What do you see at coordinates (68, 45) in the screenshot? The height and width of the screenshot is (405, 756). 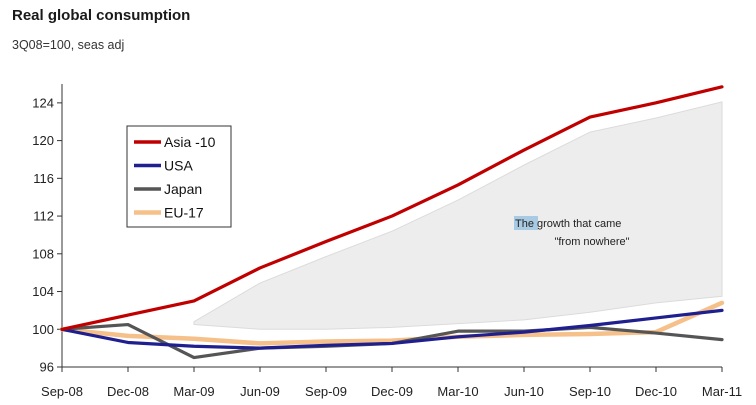 I see `chart-subtitle: 3Q08=100, seas adj` at bounding box center [68, 45].